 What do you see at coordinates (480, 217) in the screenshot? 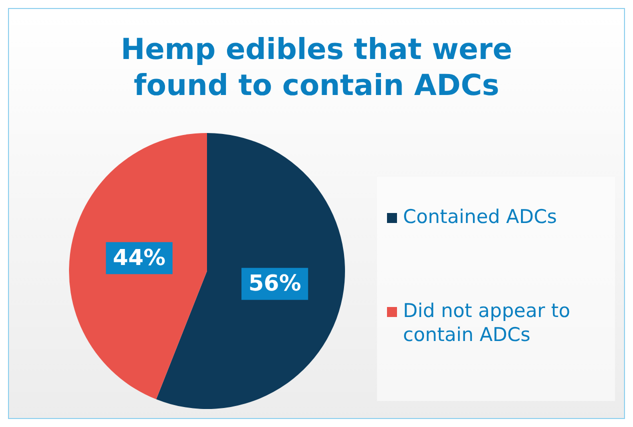
I see `legend-label: Contained ADCs` at bounding box center [480, 217].